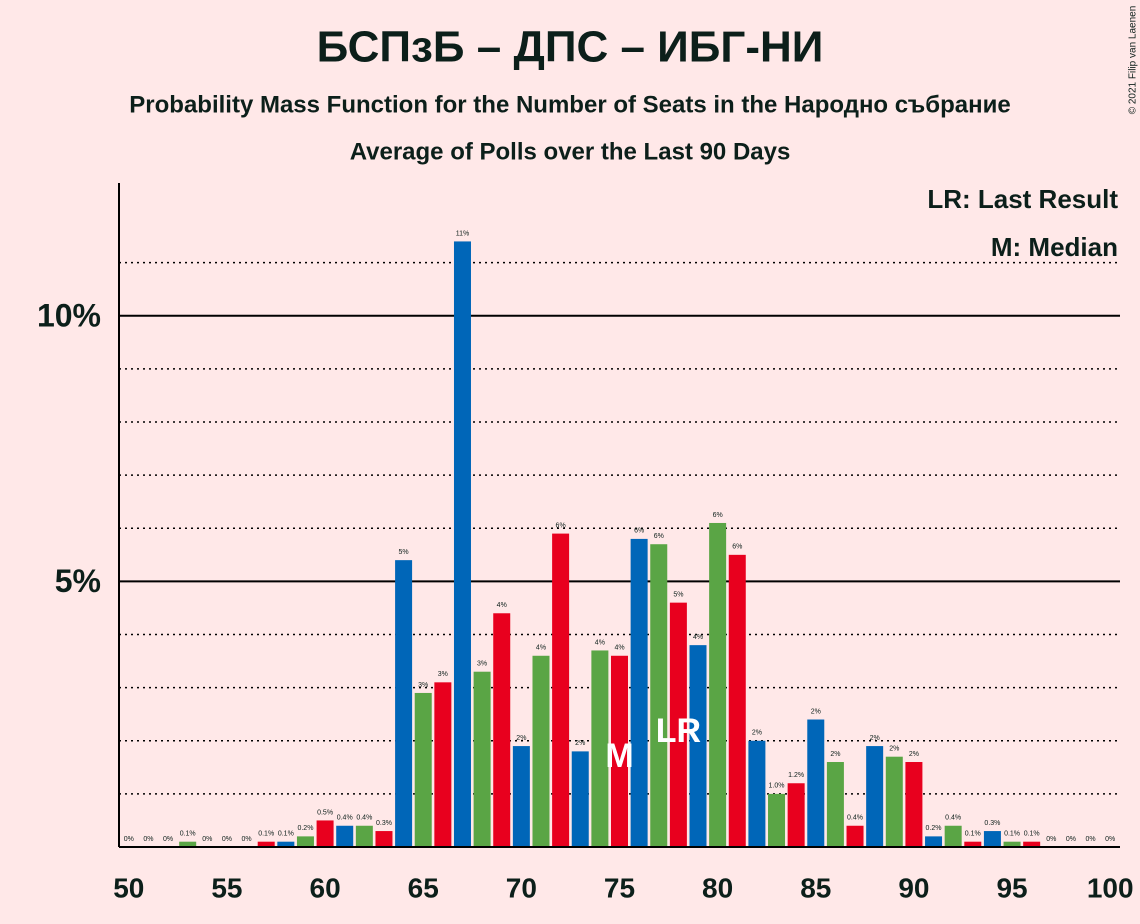  Describe the element at coordinates (678, 731) in the screenshot. I see `last-result-marker: LR` at that location.